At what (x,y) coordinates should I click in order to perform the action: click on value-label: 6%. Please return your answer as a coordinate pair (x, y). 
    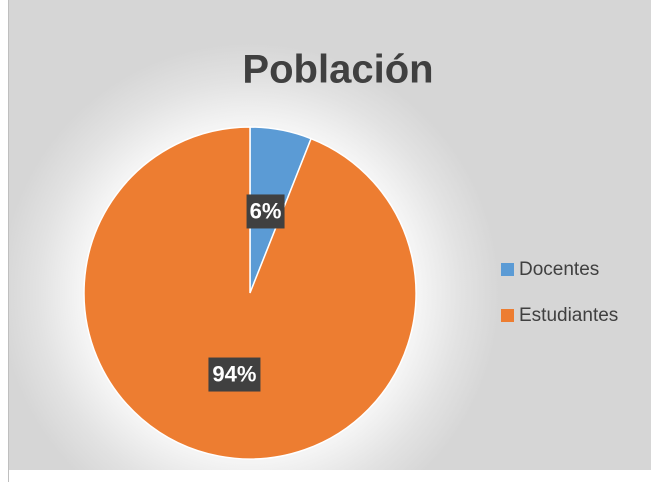
    Looking at the image, I should click on (266, 210).